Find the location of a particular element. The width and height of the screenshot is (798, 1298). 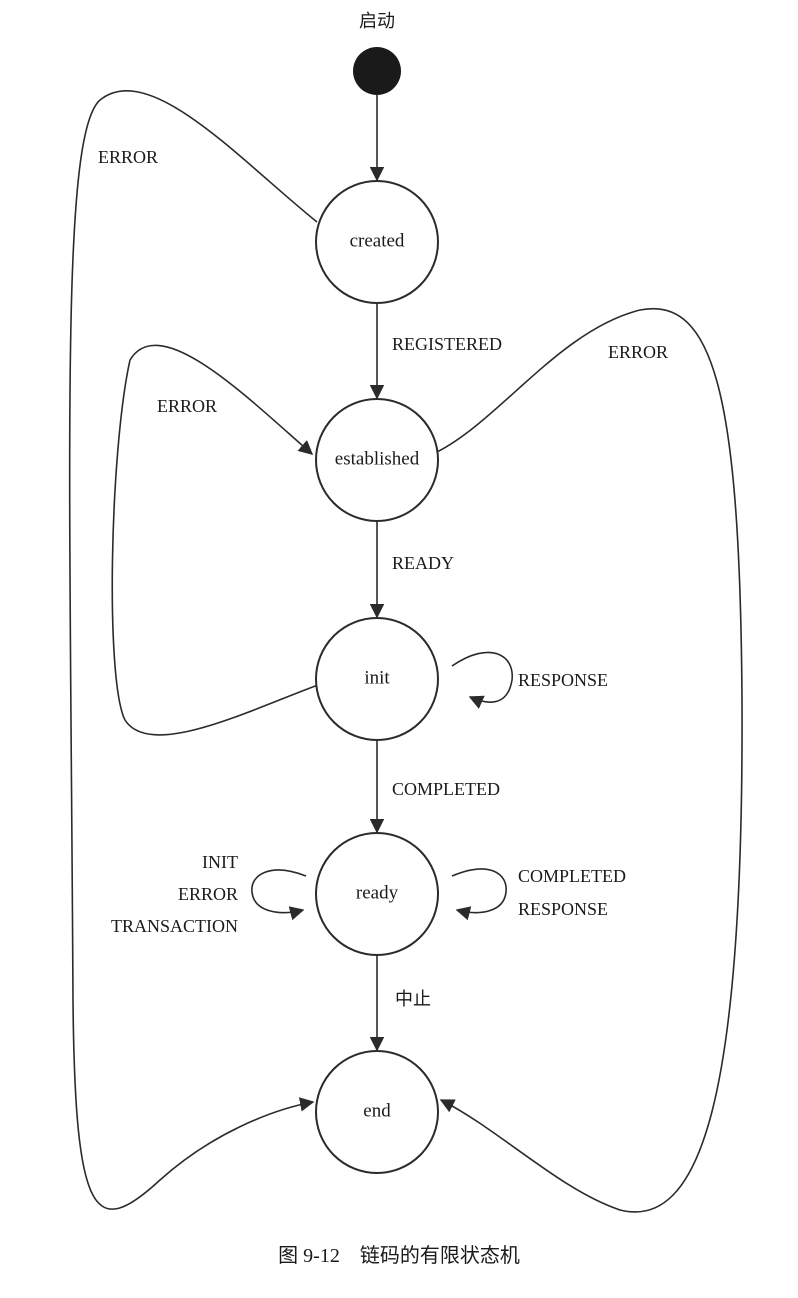

label-init-self-response: RESPONSE is located at coordinates (563, 680).